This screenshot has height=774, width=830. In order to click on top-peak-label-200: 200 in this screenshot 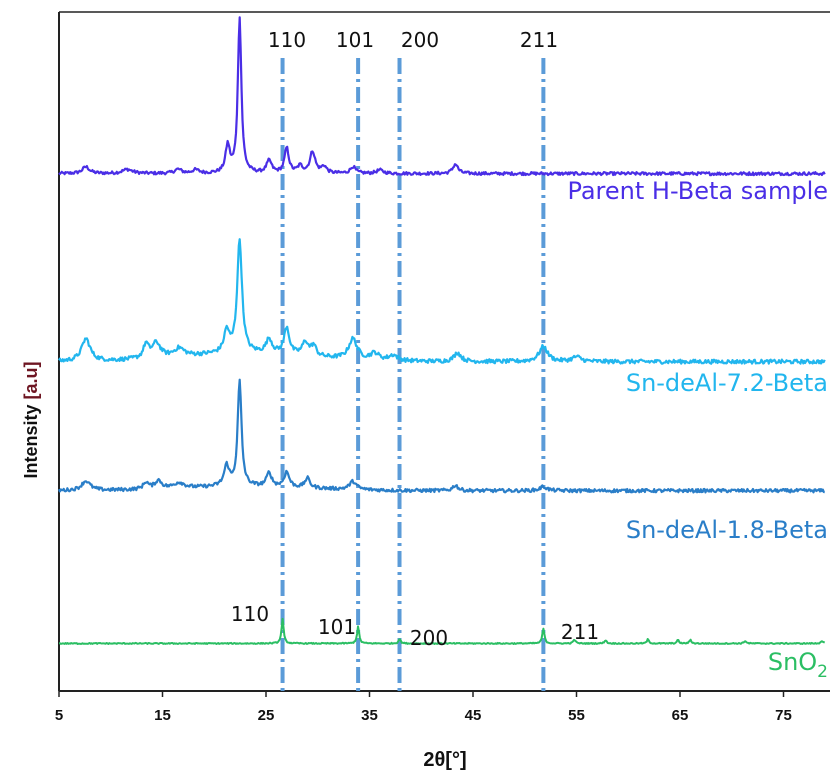, I will do `click(420, 40)`.